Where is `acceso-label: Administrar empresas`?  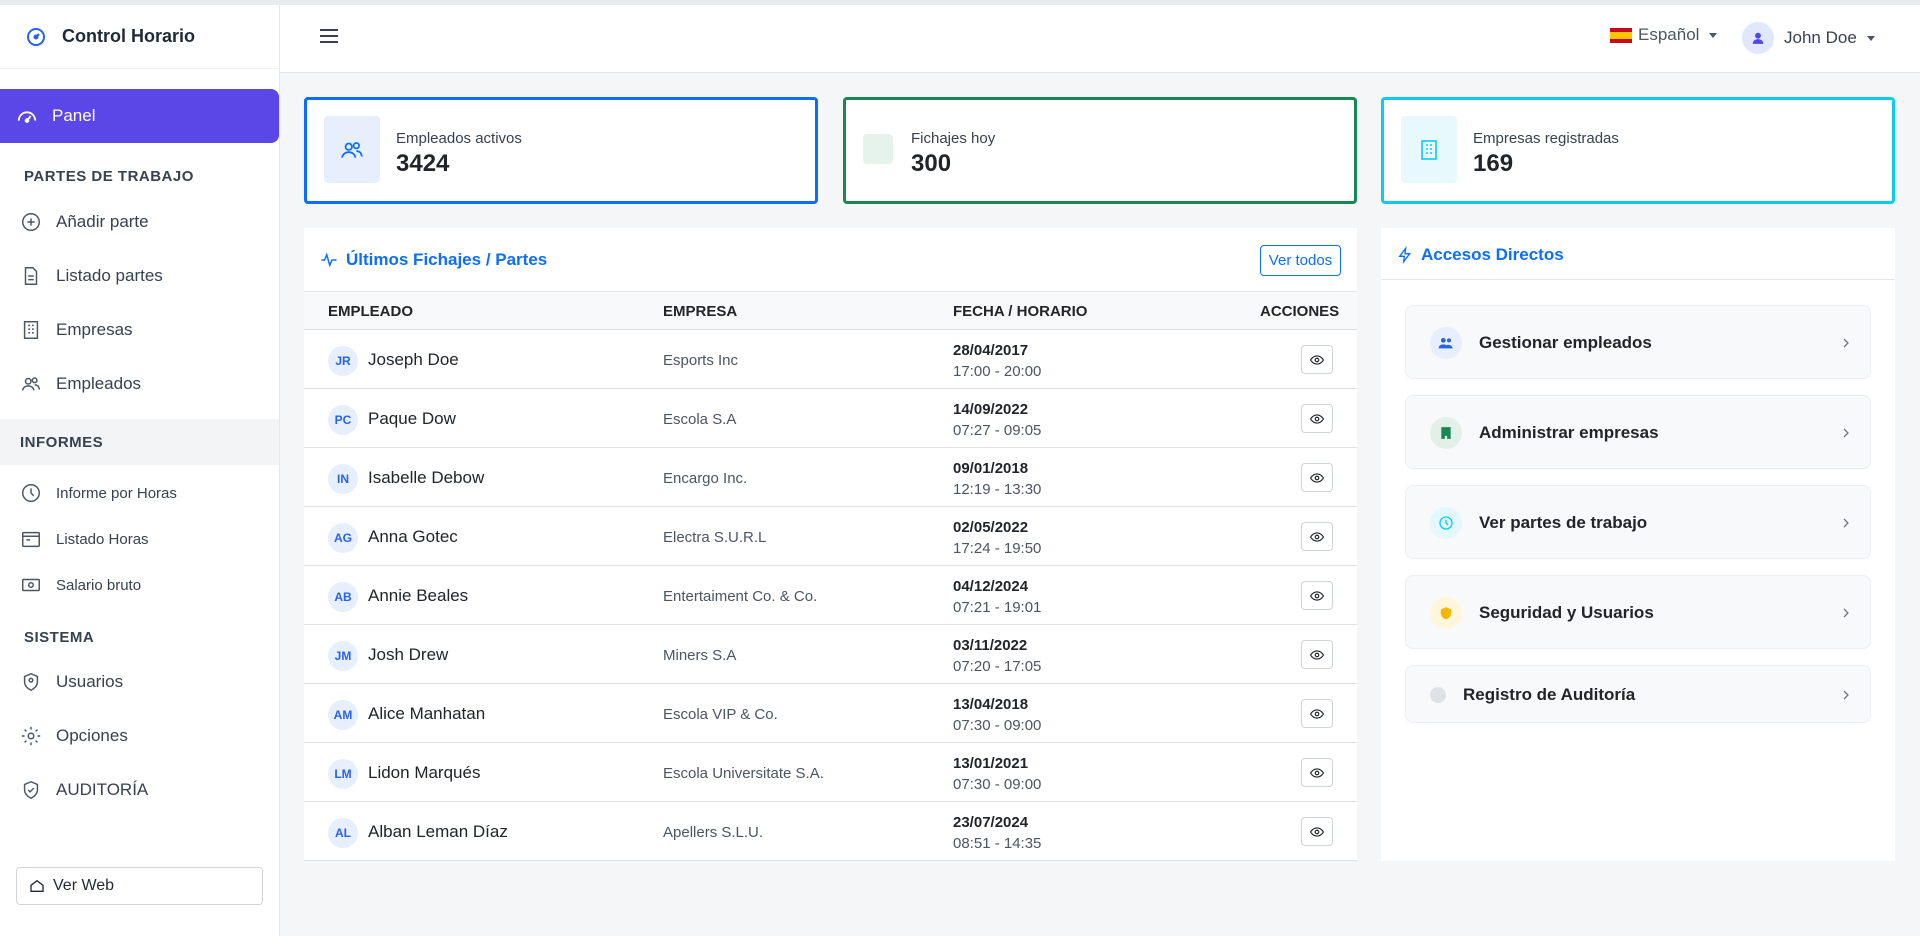
acceso-label: Administrar empresas is located at coordinates (1569, 432).